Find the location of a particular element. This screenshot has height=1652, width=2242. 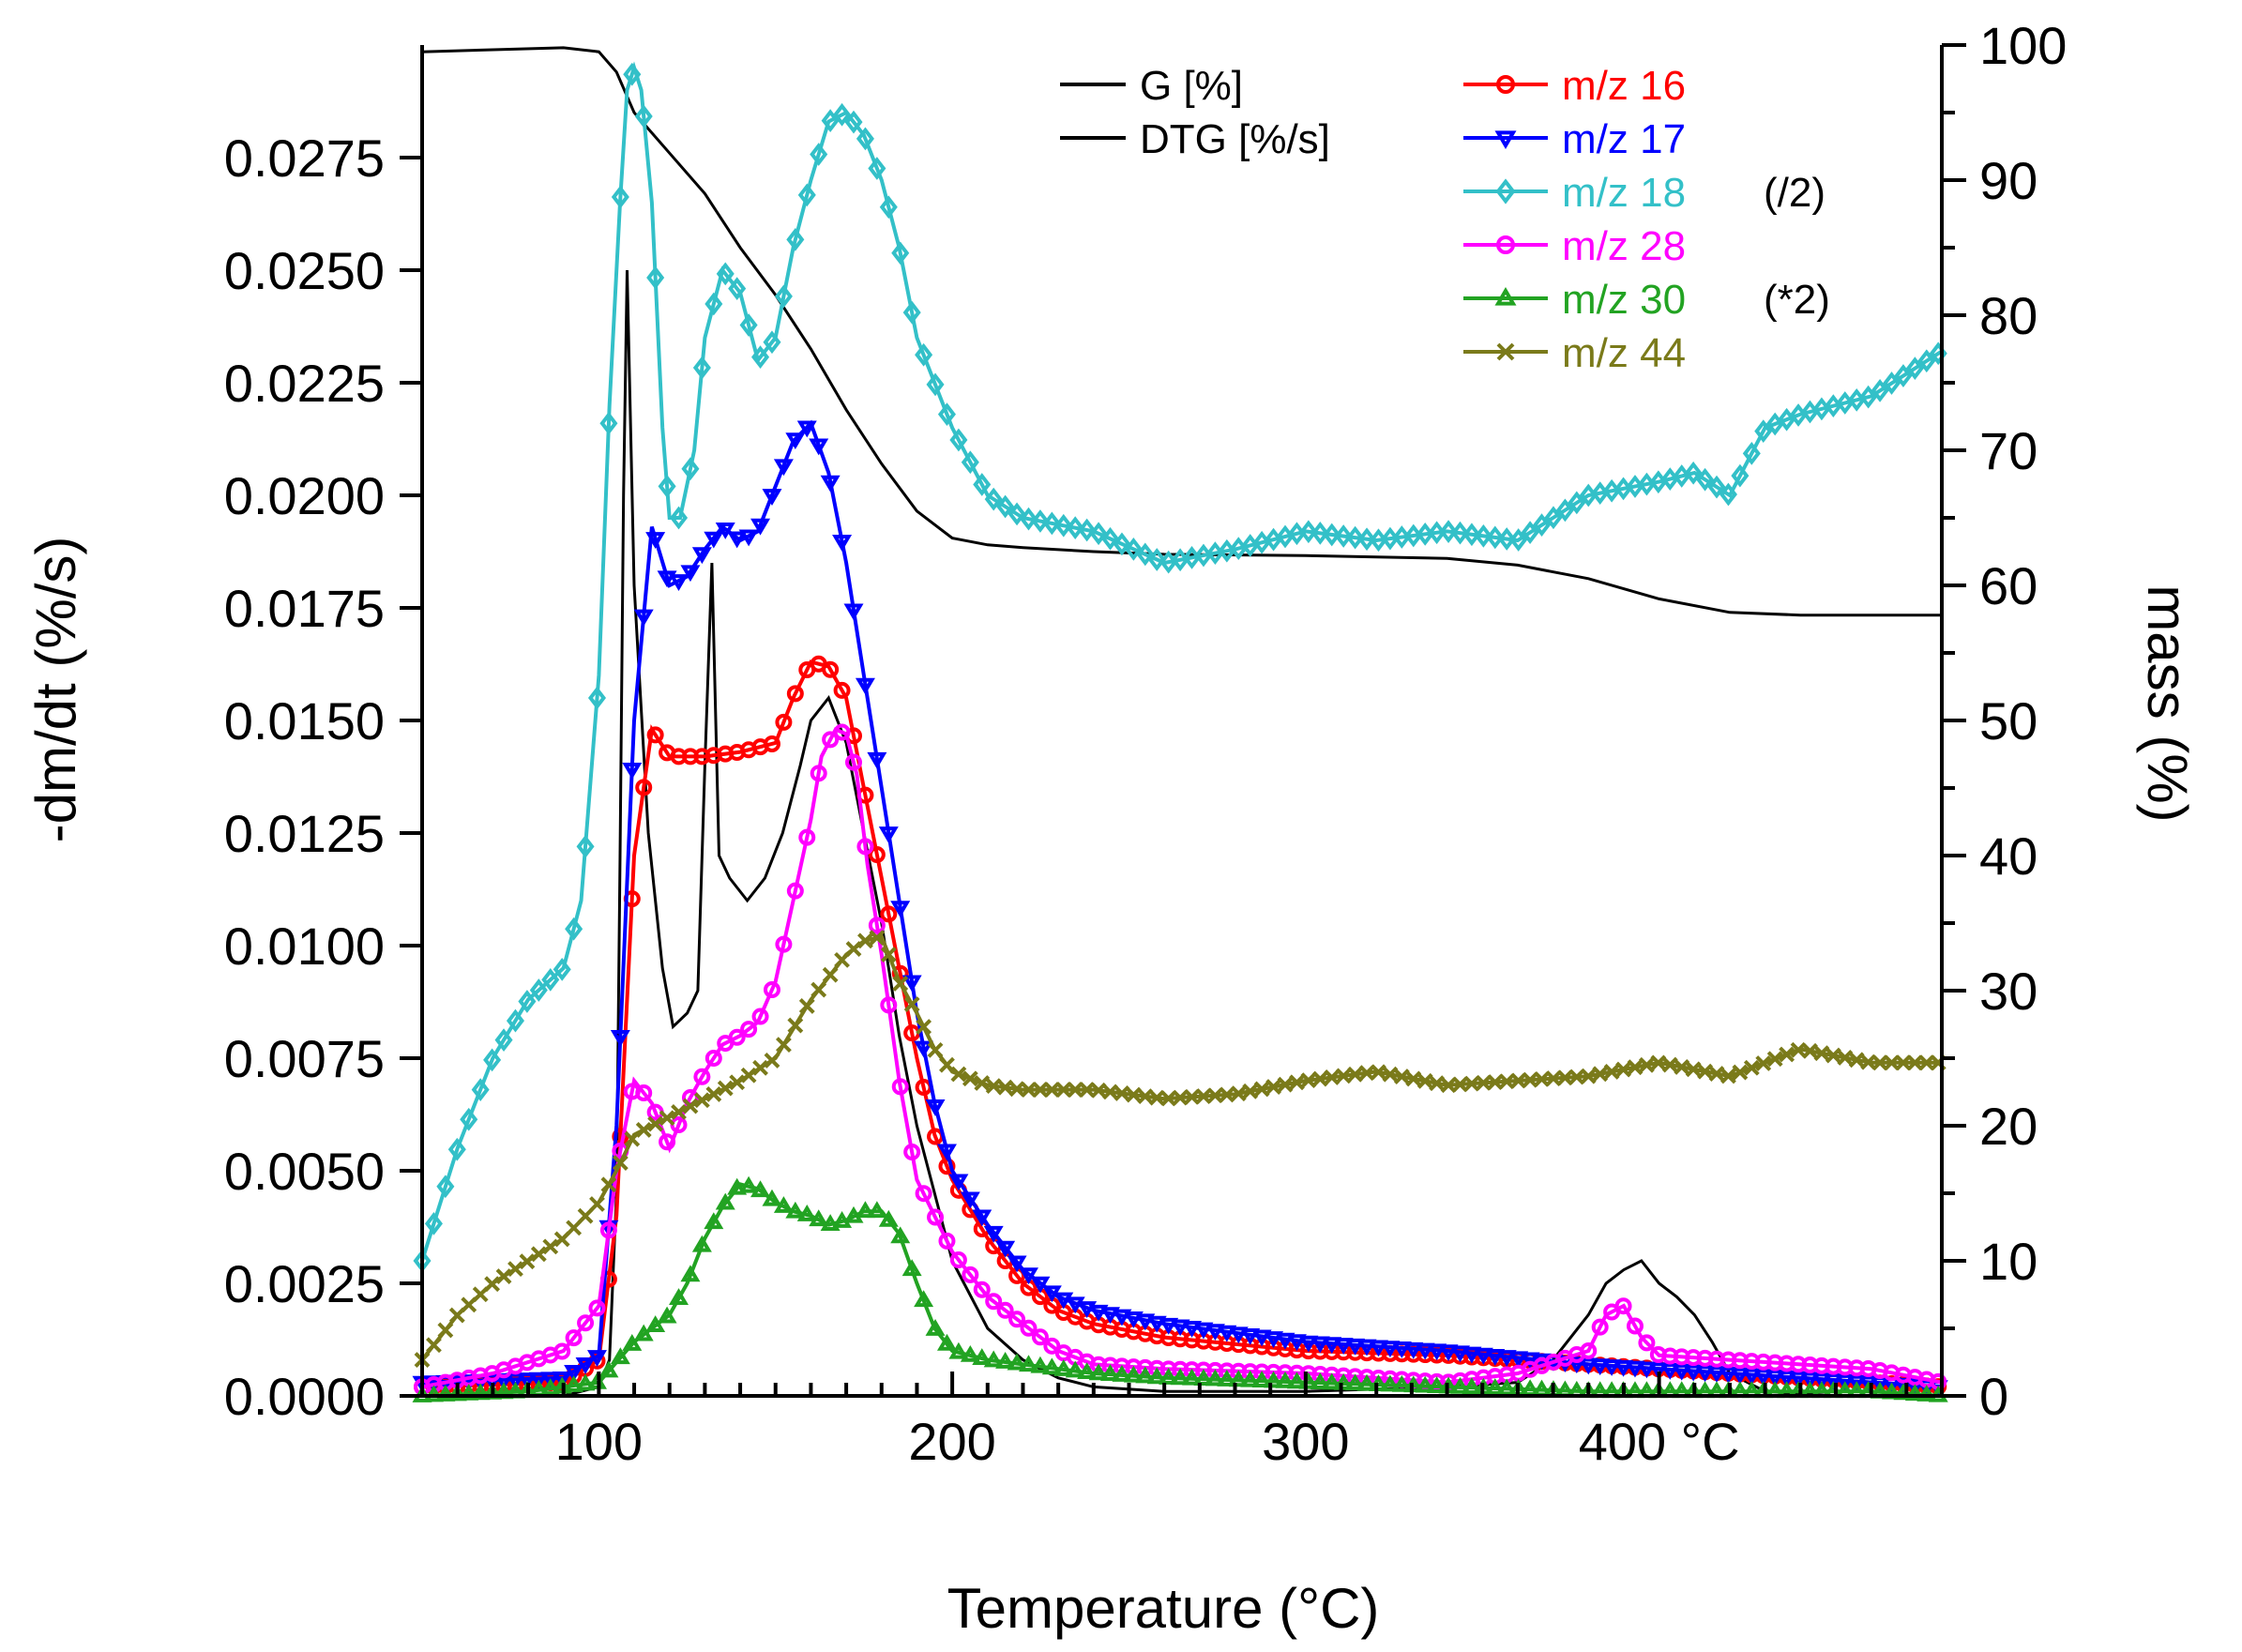

y-left-tick-label: 0.0025 is located at coordinates (304, 1283).